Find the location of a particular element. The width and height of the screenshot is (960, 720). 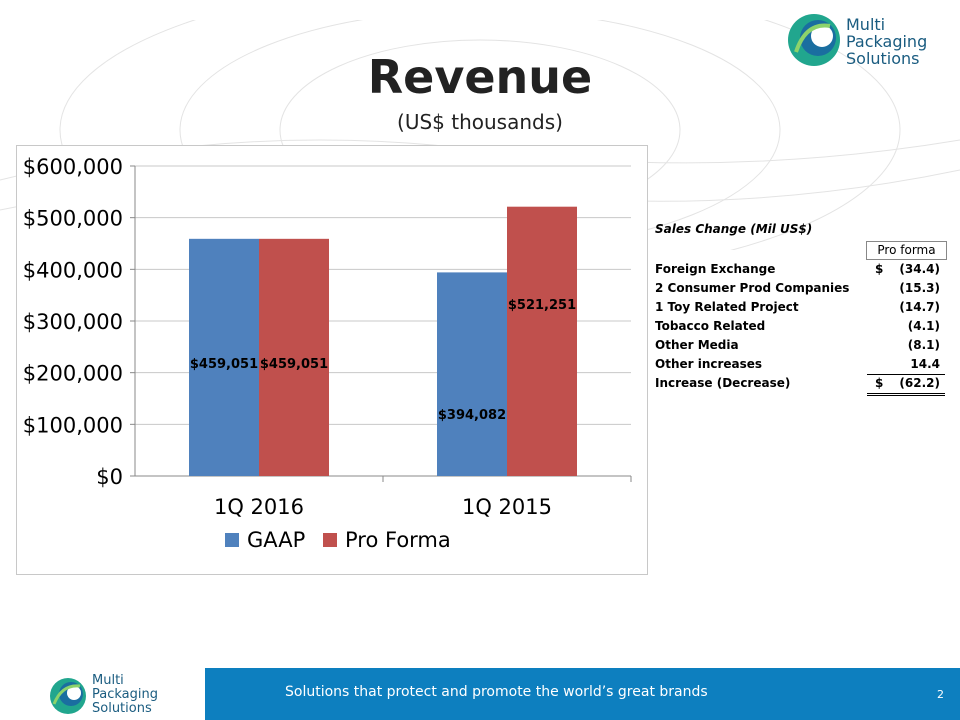

page-subtitle: (US$ thousands) is located at coordinates (480, 122).